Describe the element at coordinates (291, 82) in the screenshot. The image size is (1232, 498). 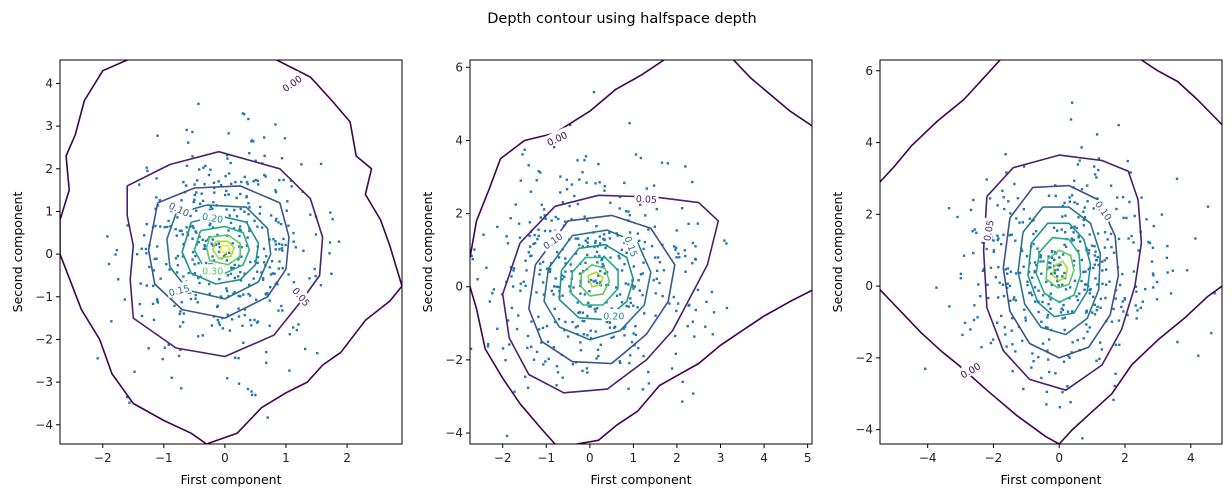
I see `contour-label-bg` at that location.